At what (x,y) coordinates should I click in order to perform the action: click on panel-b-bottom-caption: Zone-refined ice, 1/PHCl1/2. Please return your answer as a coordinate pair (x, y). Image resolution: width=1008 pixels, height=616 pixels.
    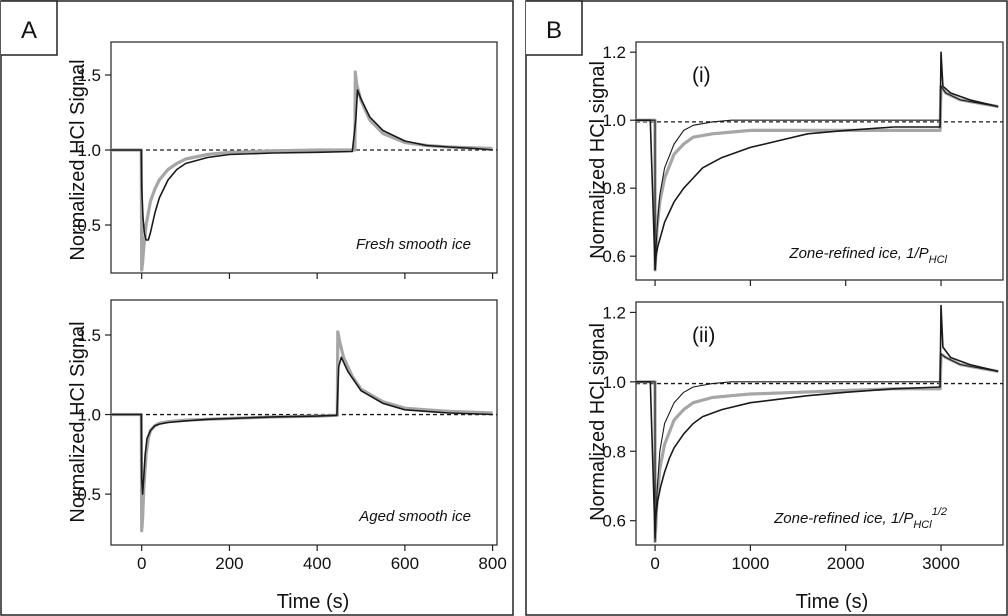
    Looking at the image, I should click on (860, 518).